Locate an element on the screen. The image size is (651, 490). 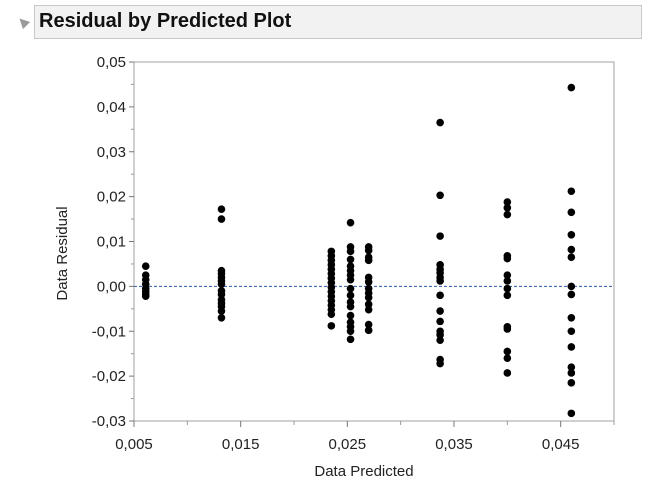
x-axis-title: Data Predicted is located at coordinates (363, 471).